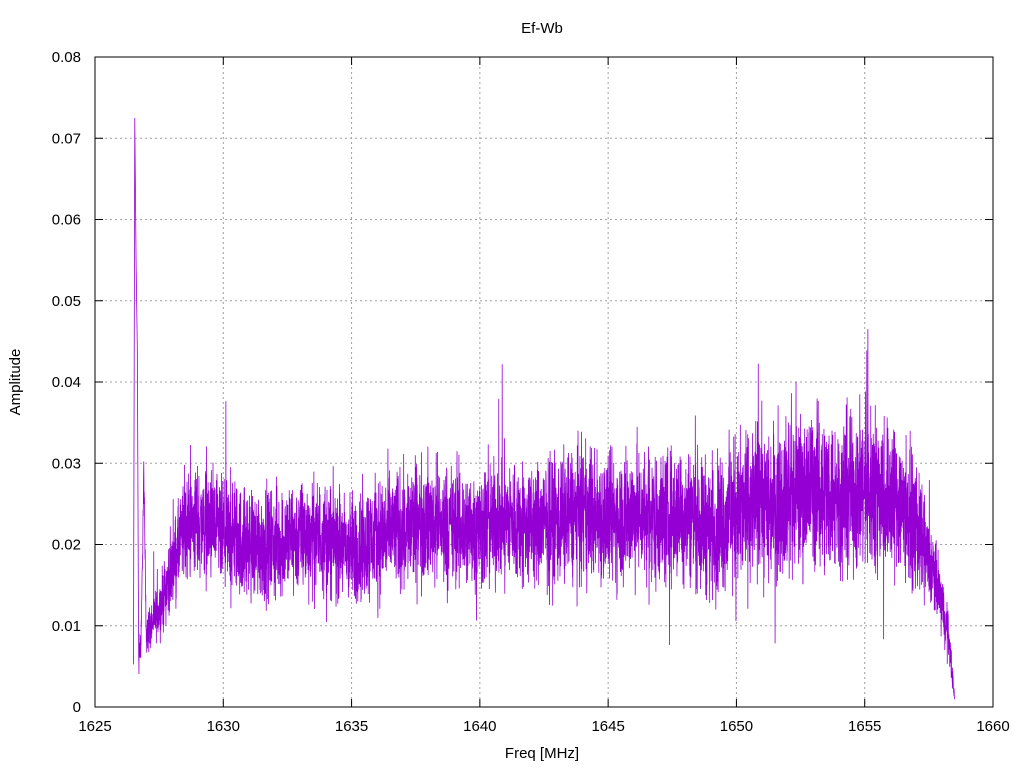  Describe the element at coordinates (66, 138) in the screenshot. I see `y-tick-label: 0.07` at that location.